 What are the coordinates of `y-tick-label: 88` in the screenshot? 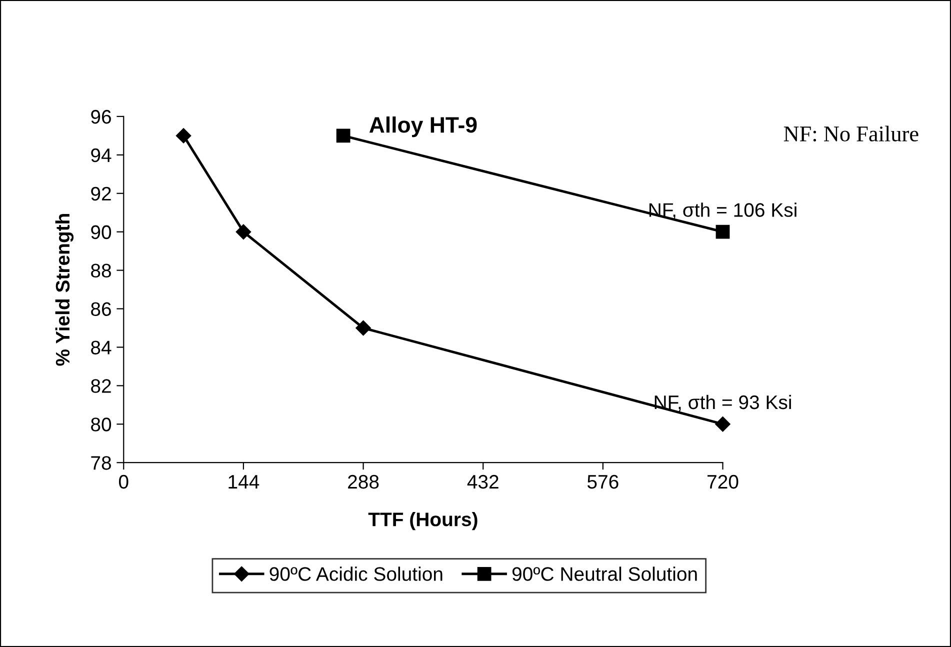 It's located at (101, 271).